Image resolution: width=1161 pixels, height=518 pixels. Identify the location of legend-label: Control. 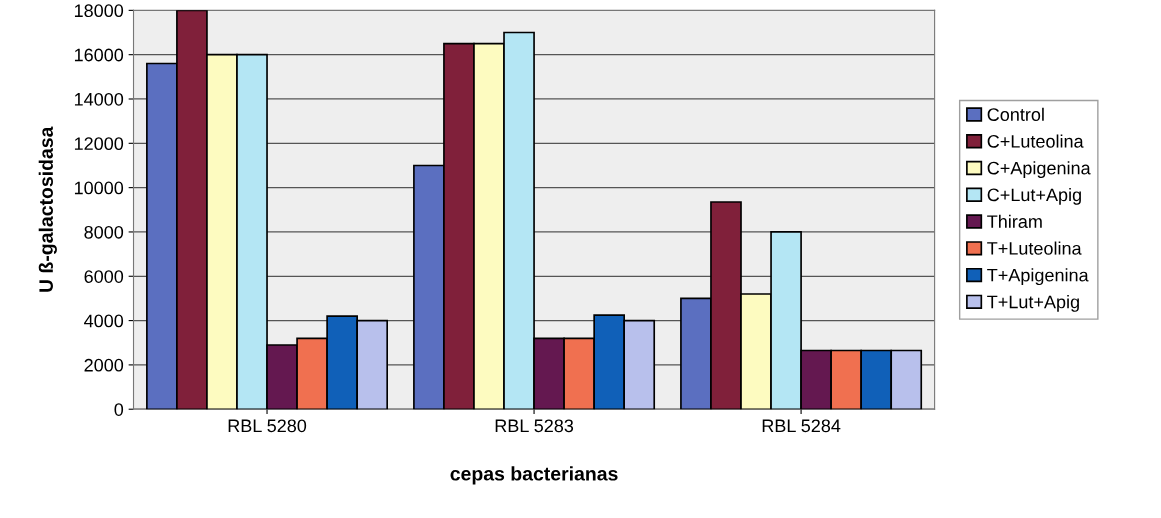
(1015, 114).